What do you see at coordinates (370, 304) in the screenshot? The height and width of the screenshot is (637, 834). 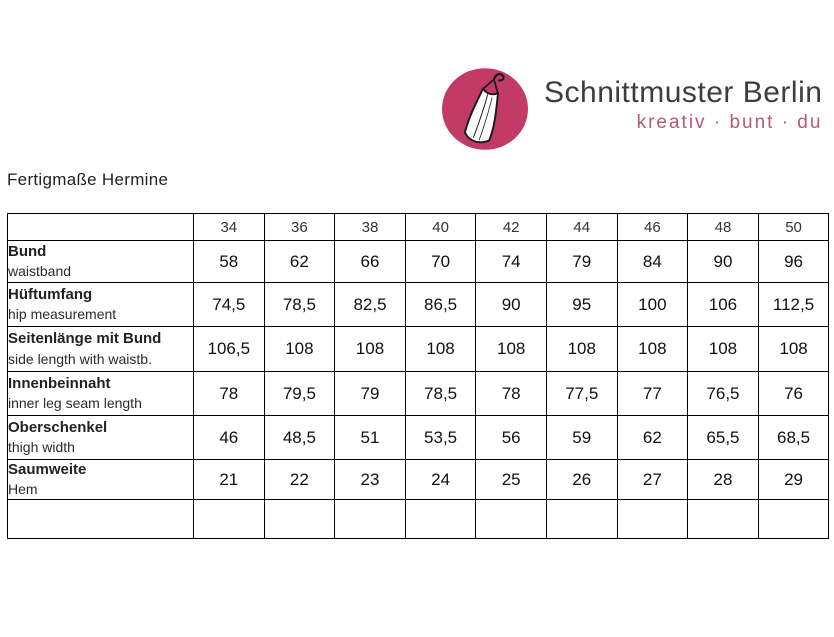 I see `value-cell: 82,5` at bounding box center [370, 304].